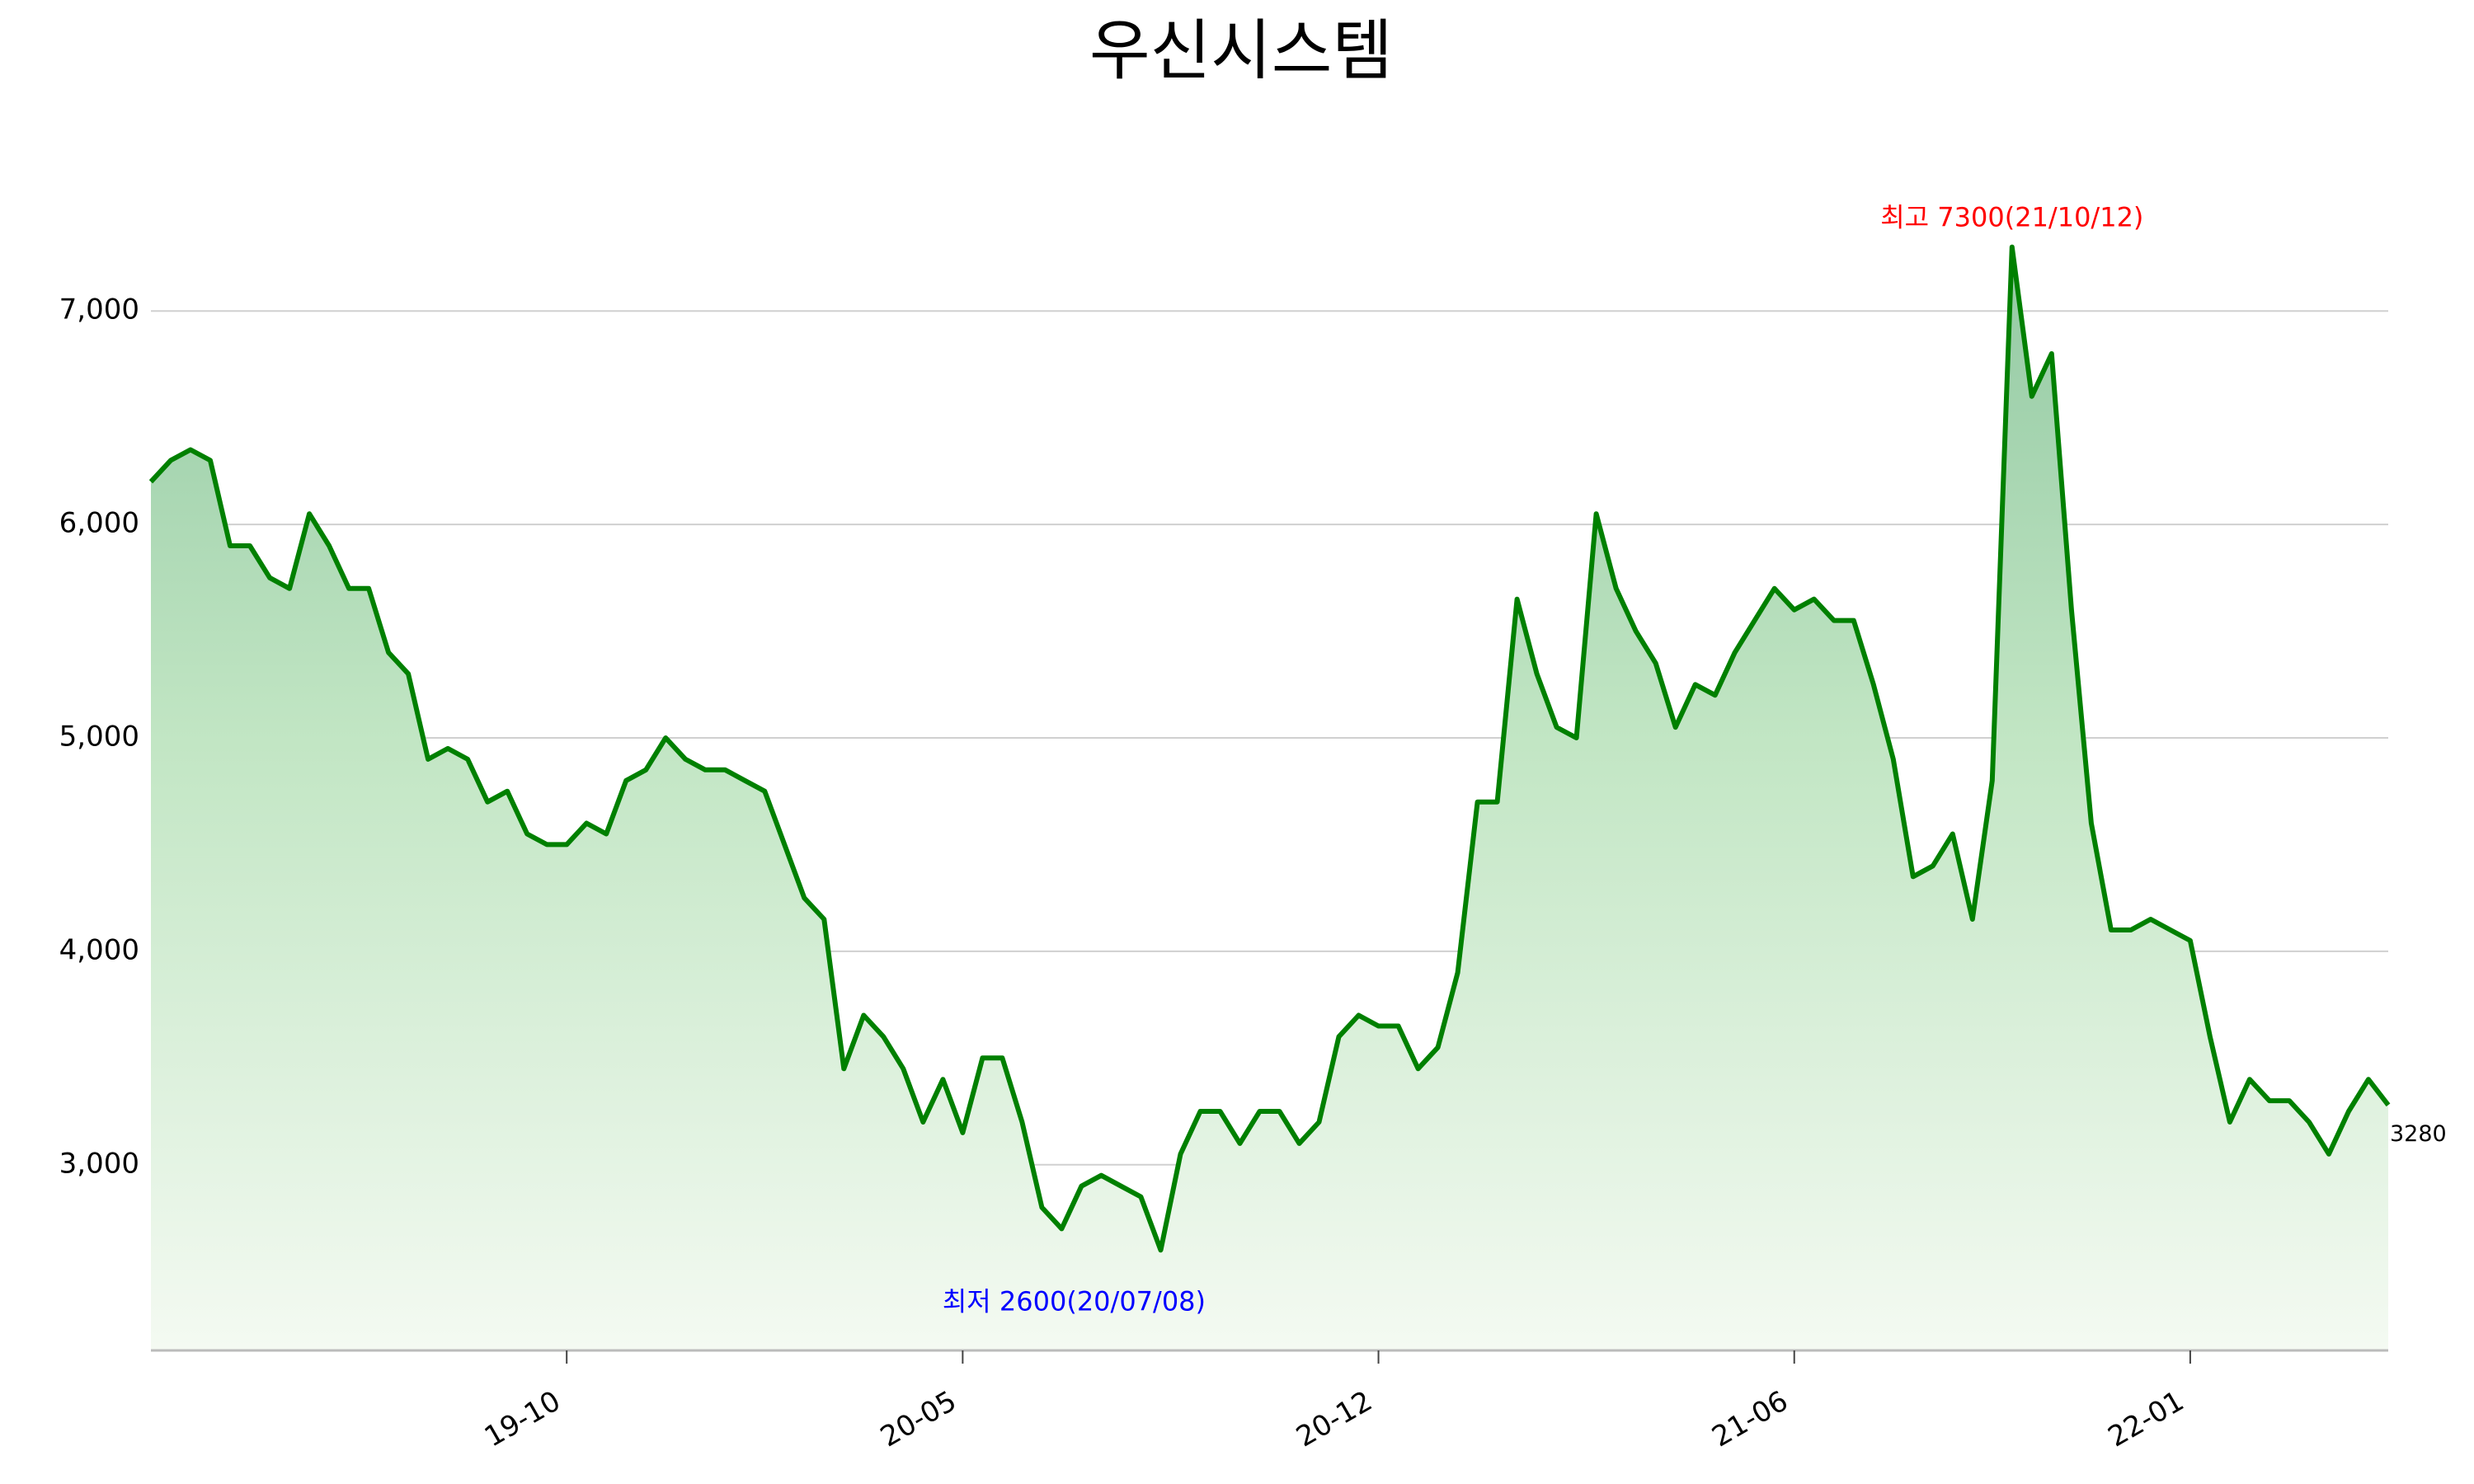 Image resolution: width=2474 pixels, height=1484 pixels. I want to click on x-tick-label: 21-06, so click(1750, 1418).